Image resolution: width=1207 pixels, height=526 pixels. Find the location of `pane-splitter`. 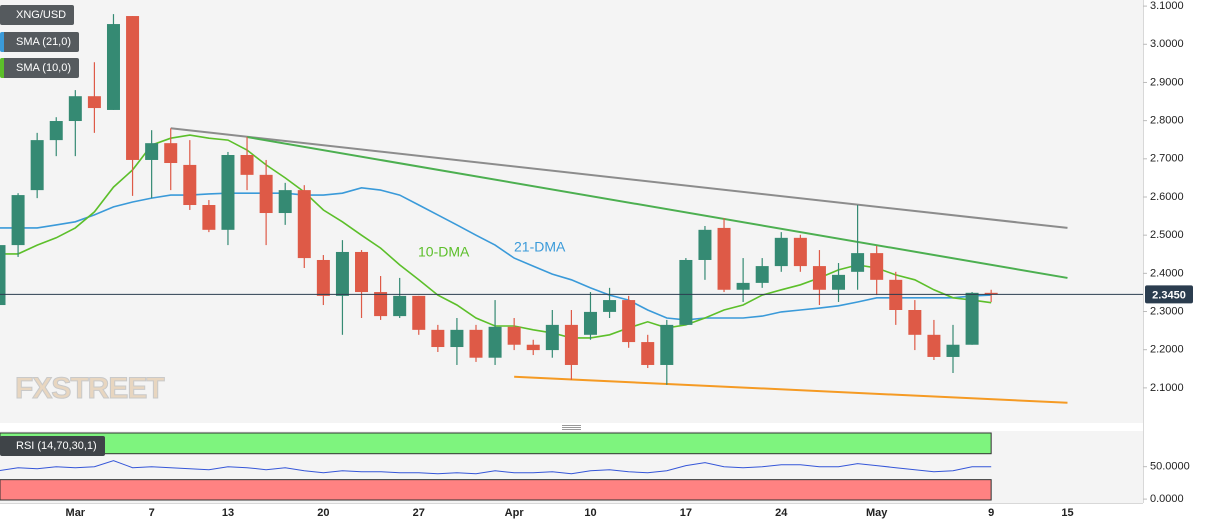

pane-splitter is located at coordinates (571, 427).